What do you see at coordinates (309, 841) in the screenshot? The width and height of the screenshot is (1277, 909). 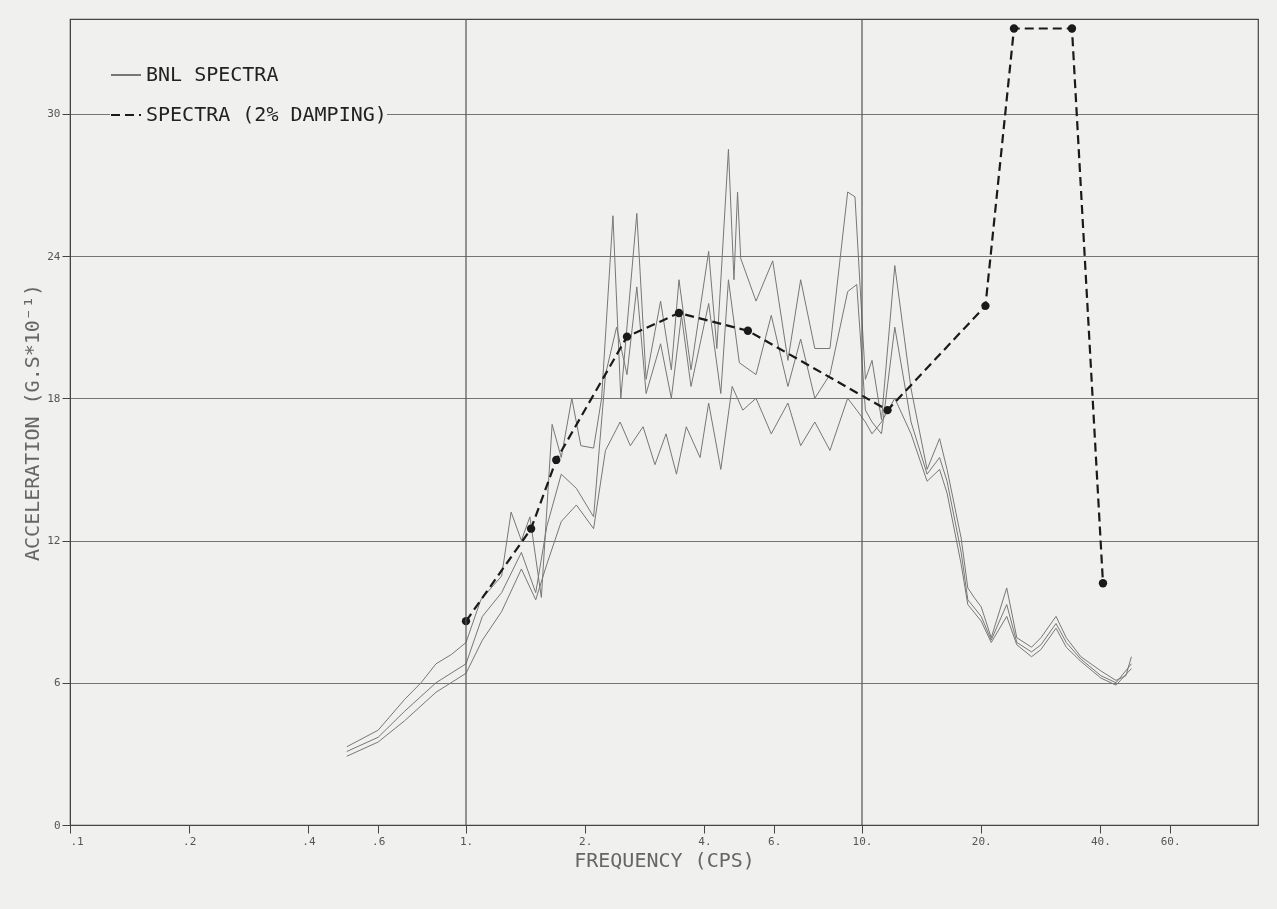 I see `x-tick-label: .4` at bounding box center [309, 841].